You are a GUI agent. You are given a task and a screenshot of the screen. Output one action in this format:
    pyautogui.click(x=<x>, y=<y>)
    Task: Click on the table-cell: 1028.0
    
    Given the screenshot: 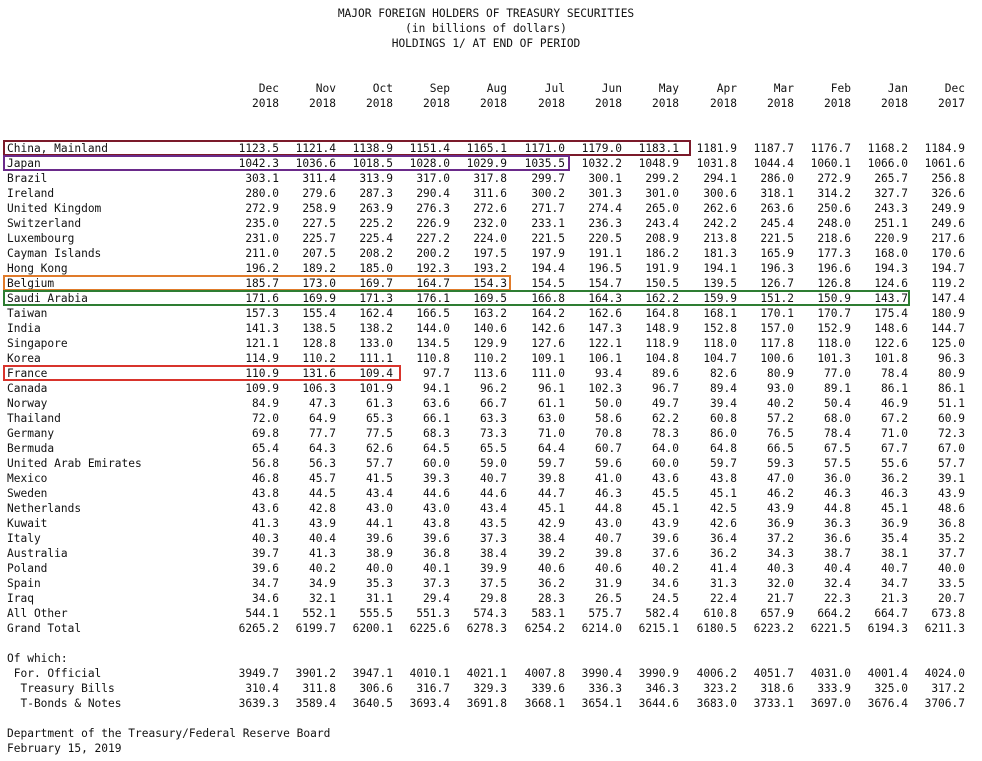 What is the action you would take?
    pyautogui.click(x=429, y=163)
    